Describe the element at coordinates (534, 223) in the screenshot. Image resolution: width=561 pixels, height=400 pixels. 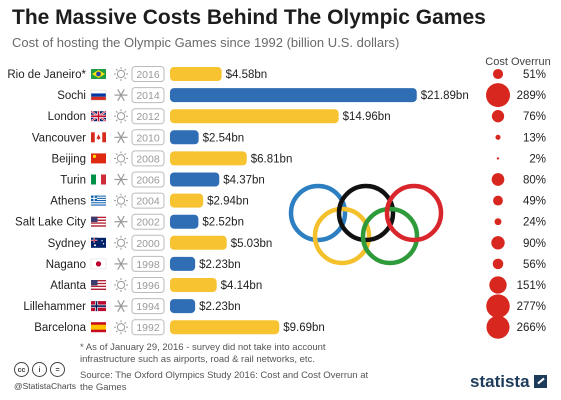
I see `cost-overrun-label: 24%` at that location.